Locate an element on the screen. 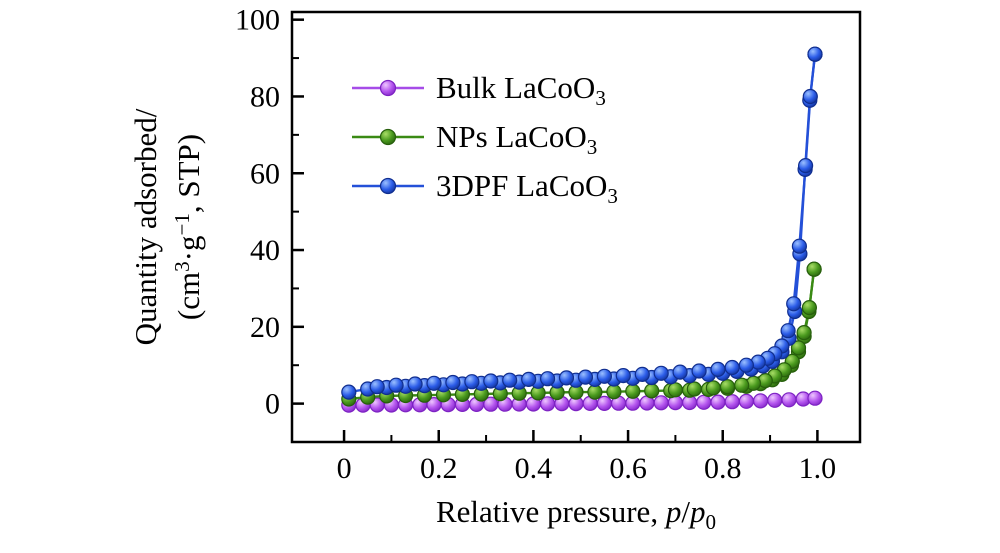 The image size is (1000, 553). legend-item-3dpf: 3DPF LaCoO3 is located at coordinates (485, 188).